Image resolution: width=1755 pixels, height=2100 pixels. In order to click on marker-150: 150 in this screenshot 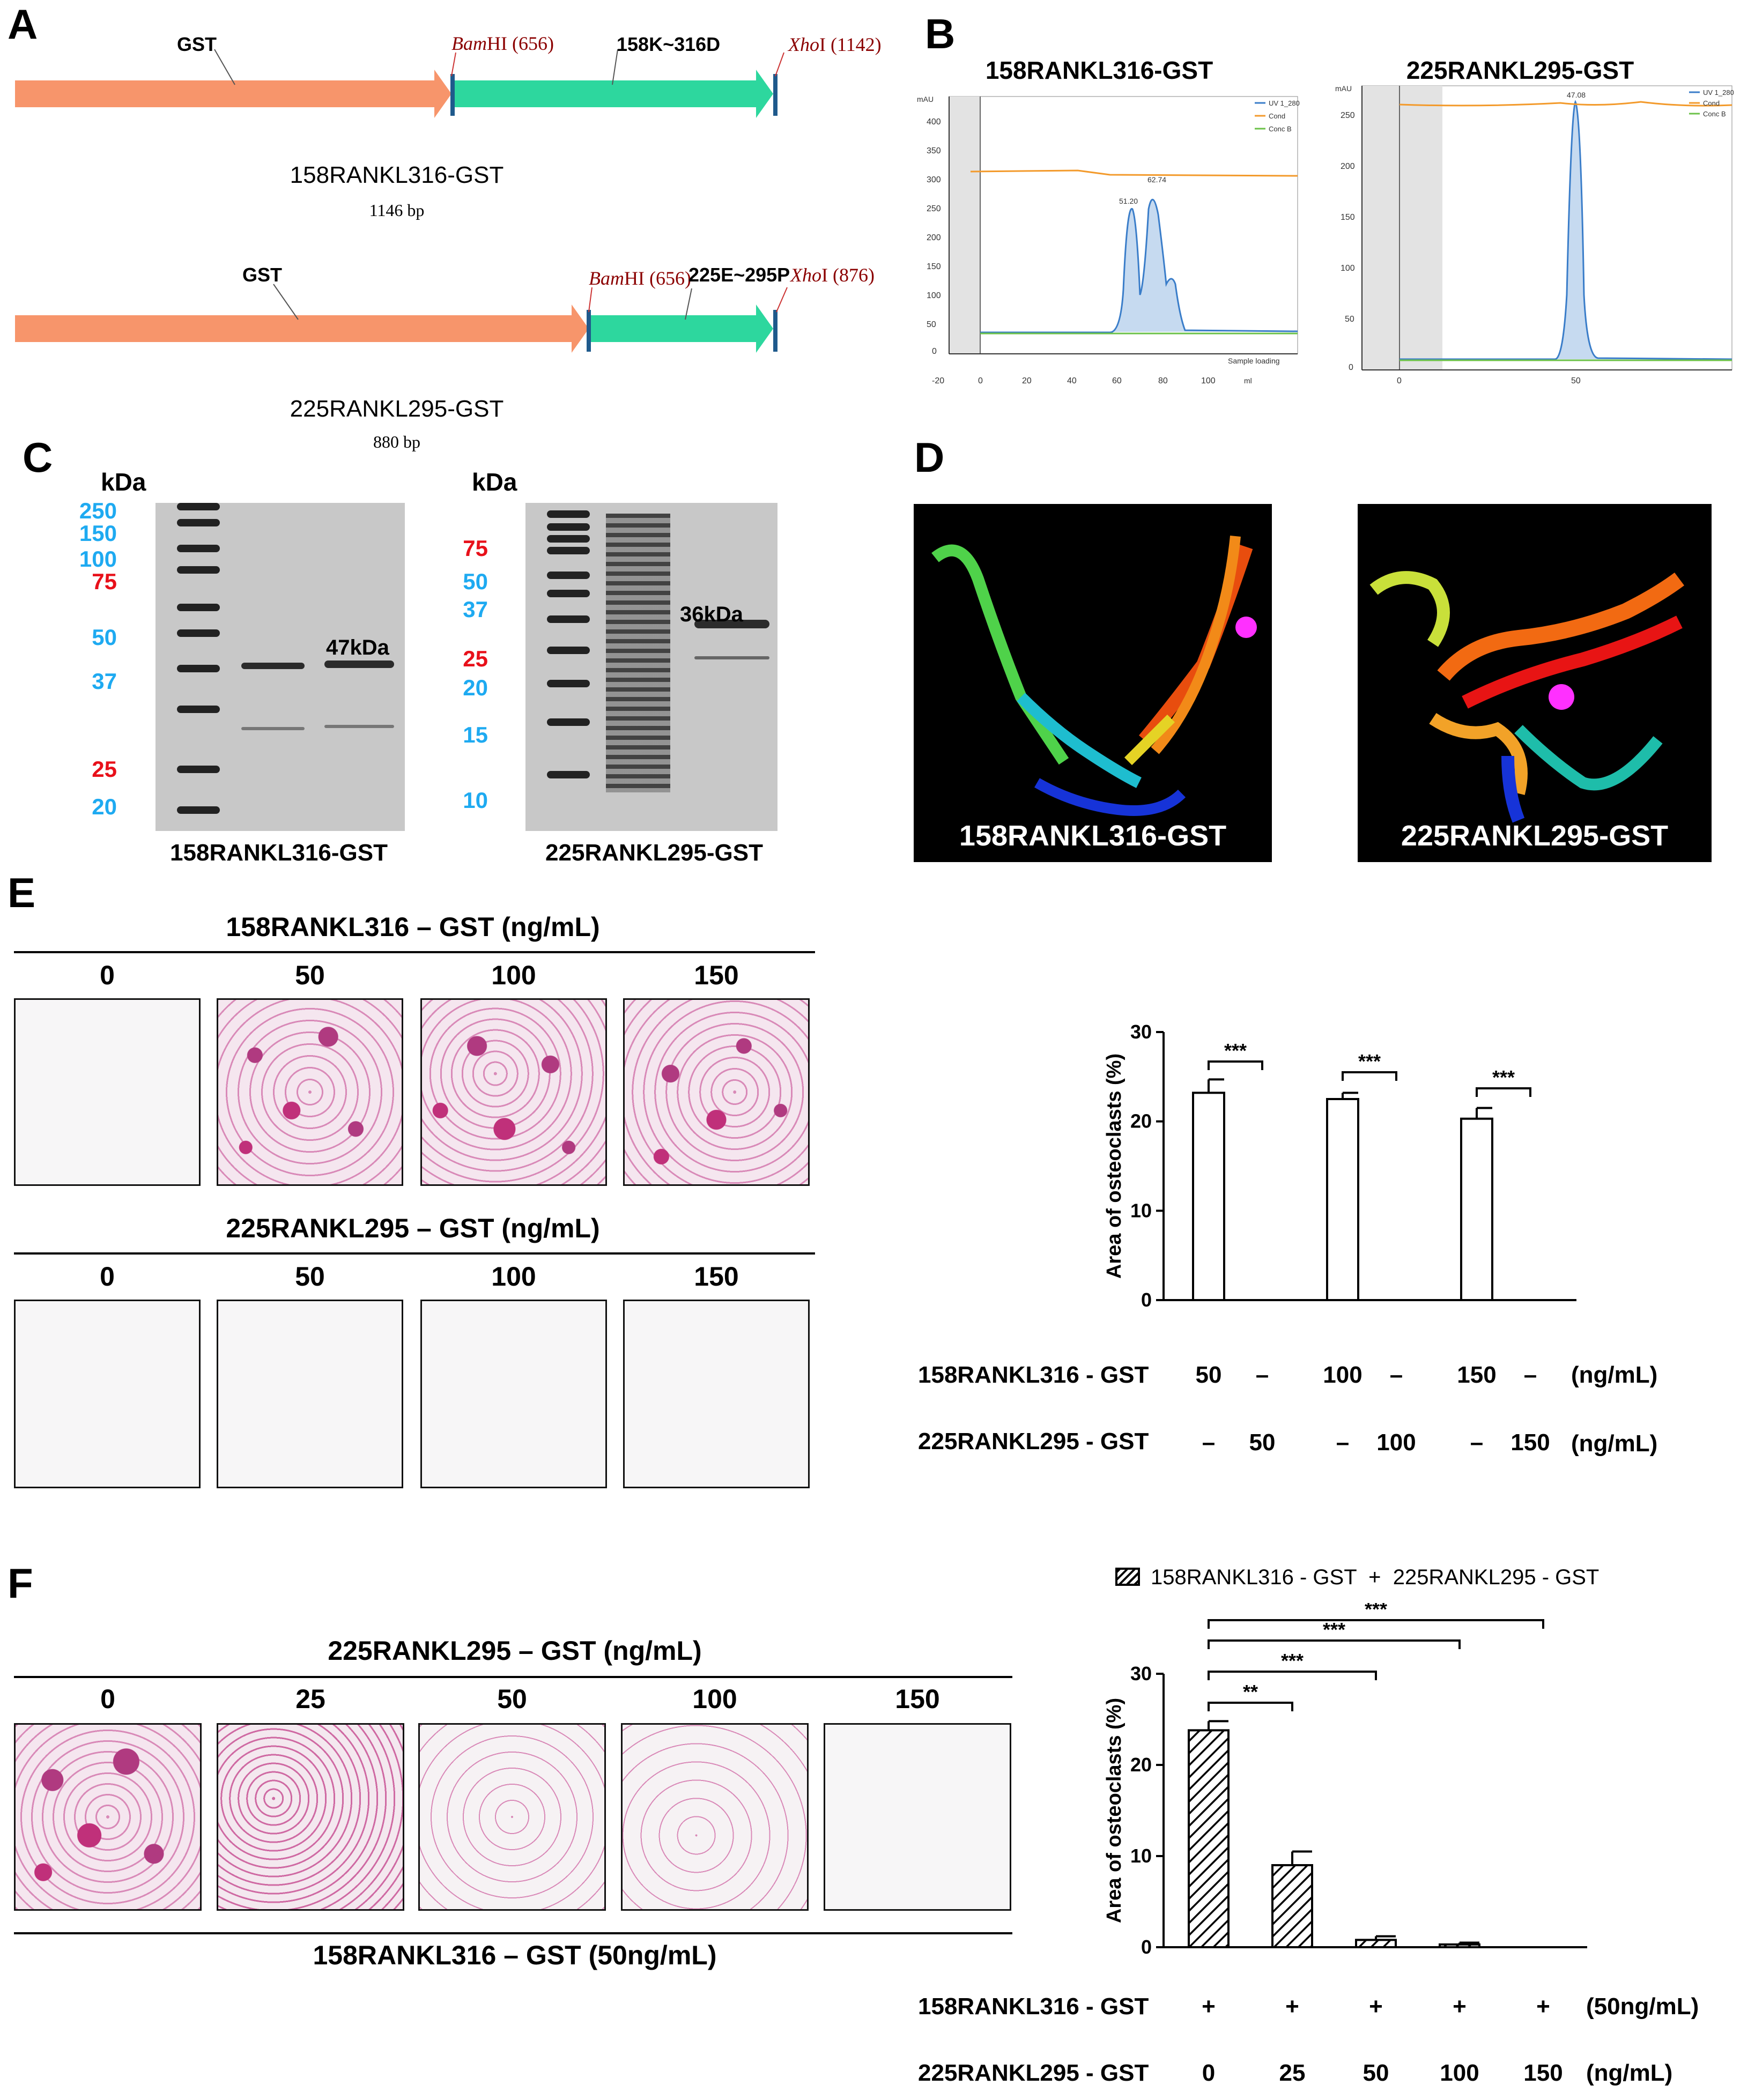, I will do `click(98, 533)`.